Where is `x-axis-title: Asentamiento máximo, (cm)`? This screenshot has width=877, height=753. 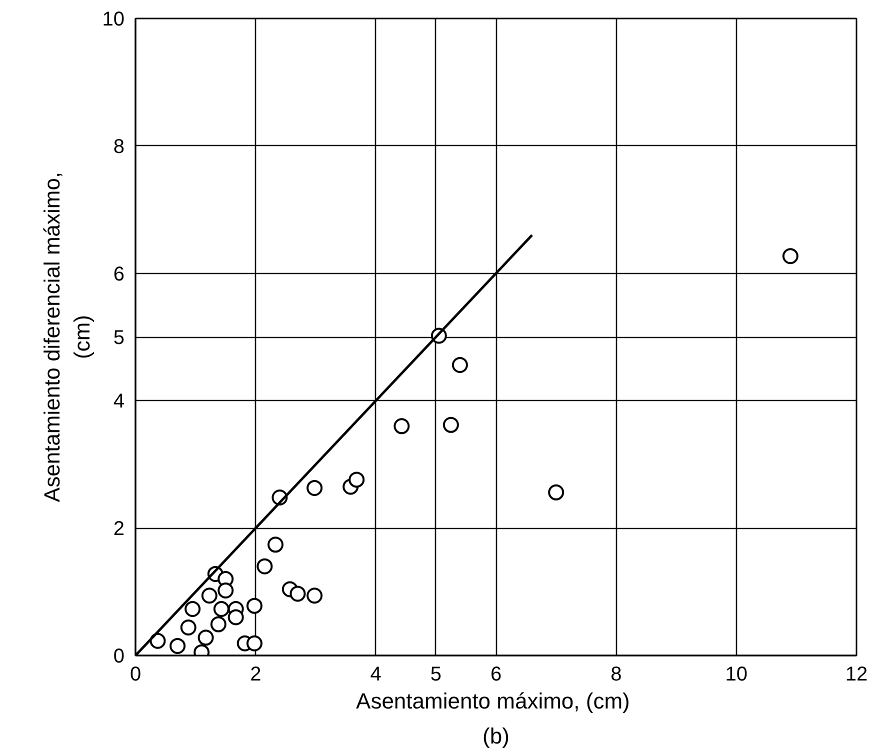
x-axis-title: Asentamiento máximo, (cm) is located at coordinates (493, 701).